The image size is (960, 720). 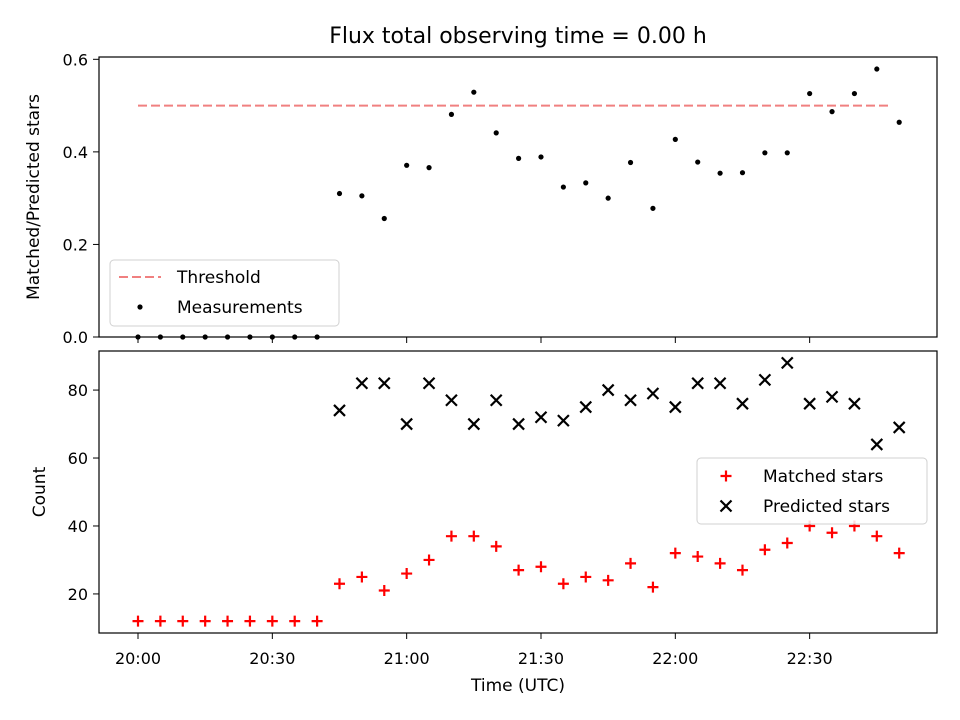 What do you see at coordinates (140, 307) in the screenshot?
I see `measurements-legend-swatch` at bounding box center [140, 307].